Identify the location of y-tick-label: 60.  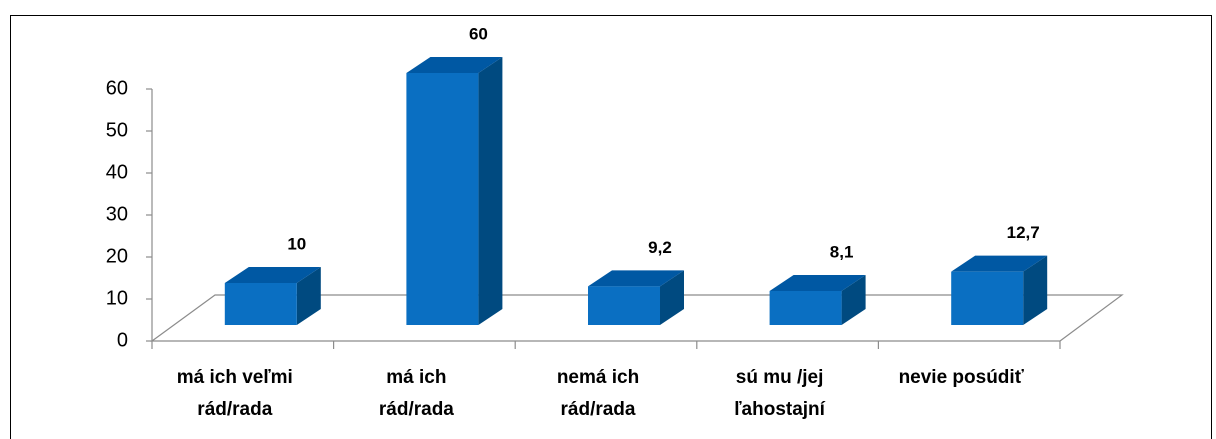
(117, 88).